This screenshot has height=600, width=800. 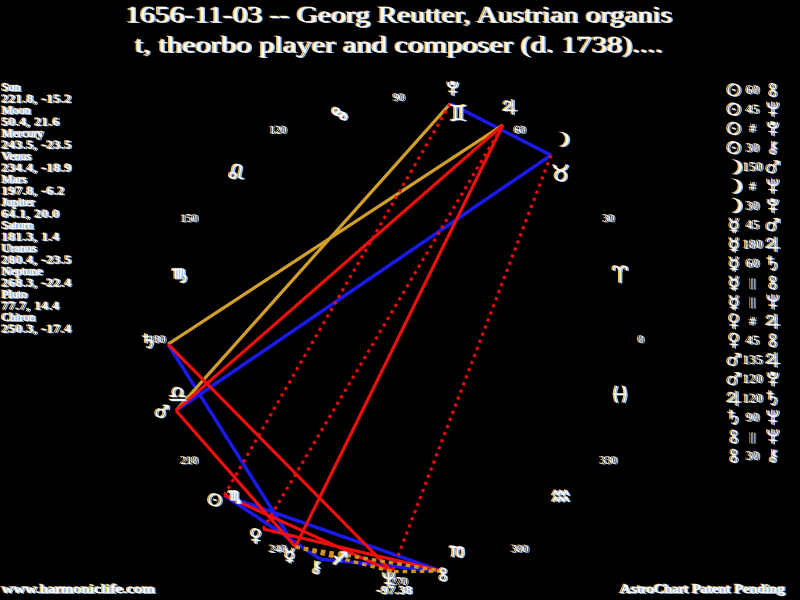 I want to click on svg-text: 197.8, -6.2, so click(x=33, y=191).